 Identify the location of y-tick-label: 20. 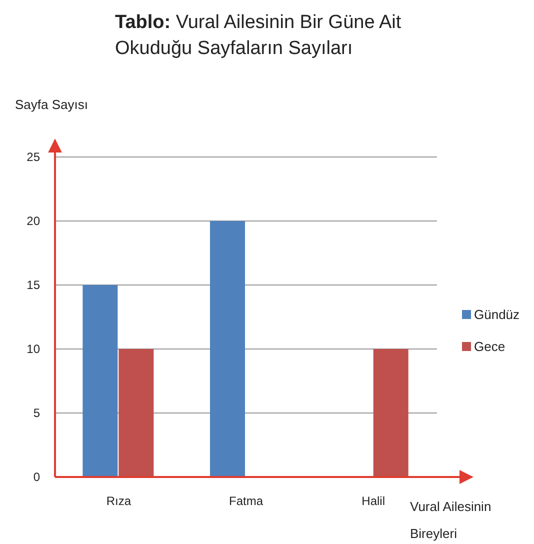
(33, 221).